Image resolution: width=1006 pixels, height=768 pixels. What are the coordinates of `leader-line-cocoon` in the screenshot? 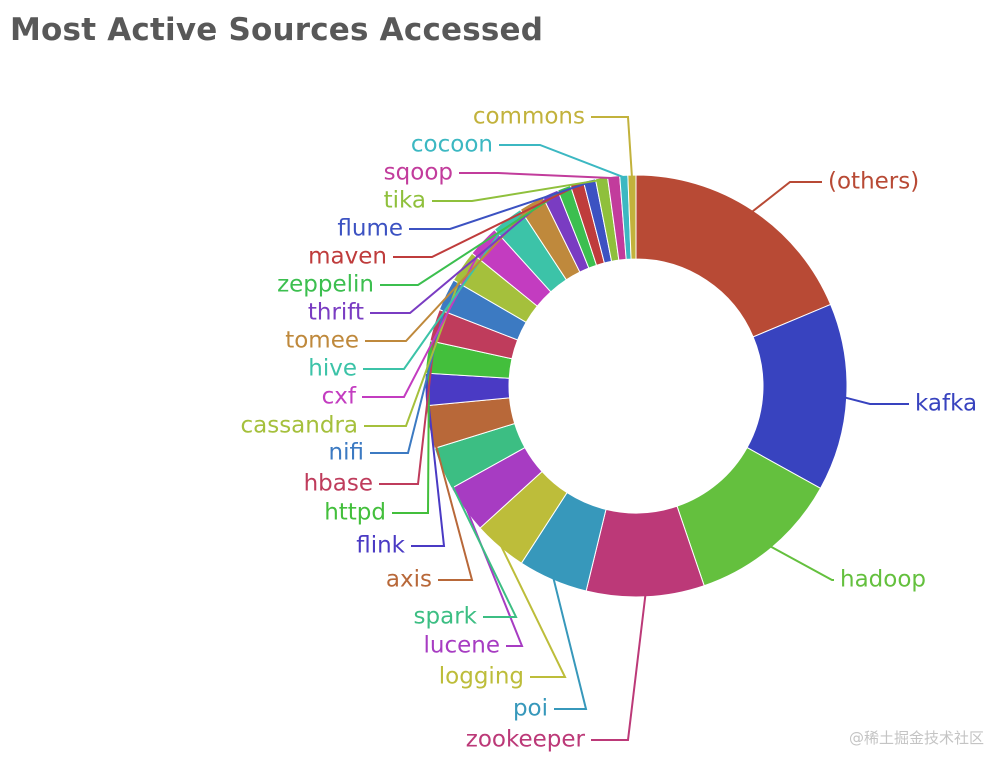 It's located at (562, 161).